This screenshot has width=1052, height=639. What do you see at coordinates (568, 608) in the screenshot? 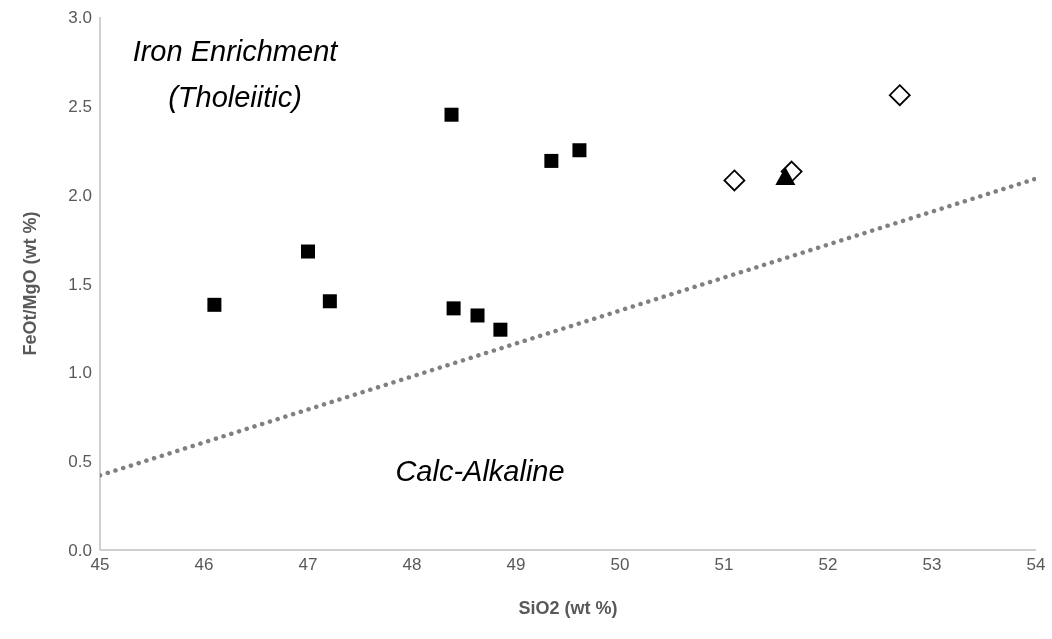
I see `x-axis-title: SiO2 (wt %)` at bounding box center [568, 608].